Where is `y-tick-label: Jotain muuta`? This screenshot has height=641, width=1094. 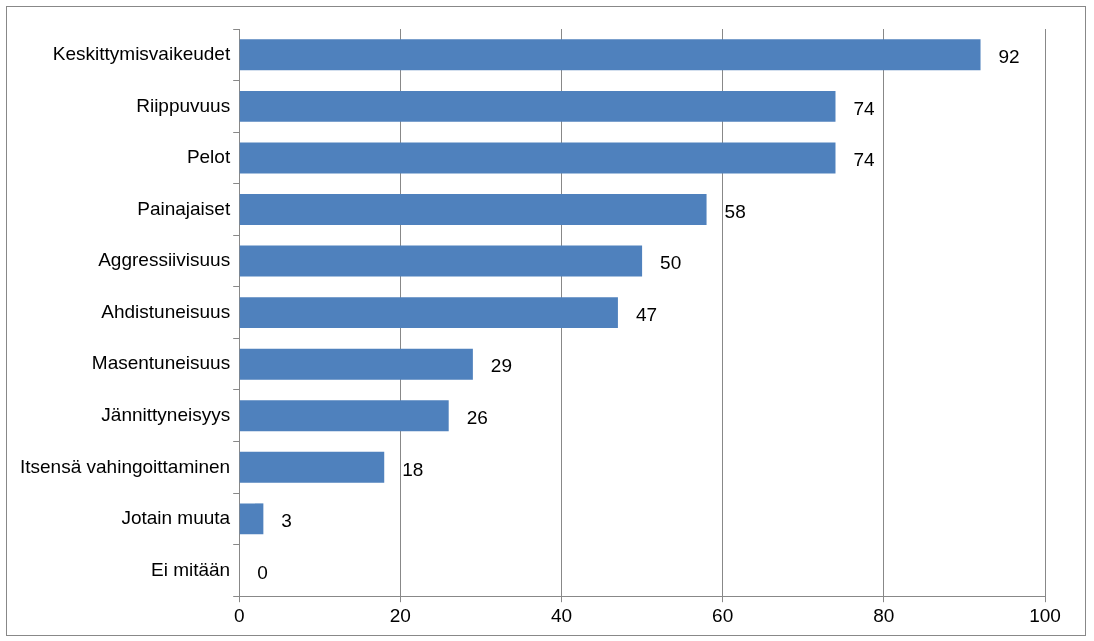
y-tick-label: Jotain muuta is located at coordinates (176, 518).